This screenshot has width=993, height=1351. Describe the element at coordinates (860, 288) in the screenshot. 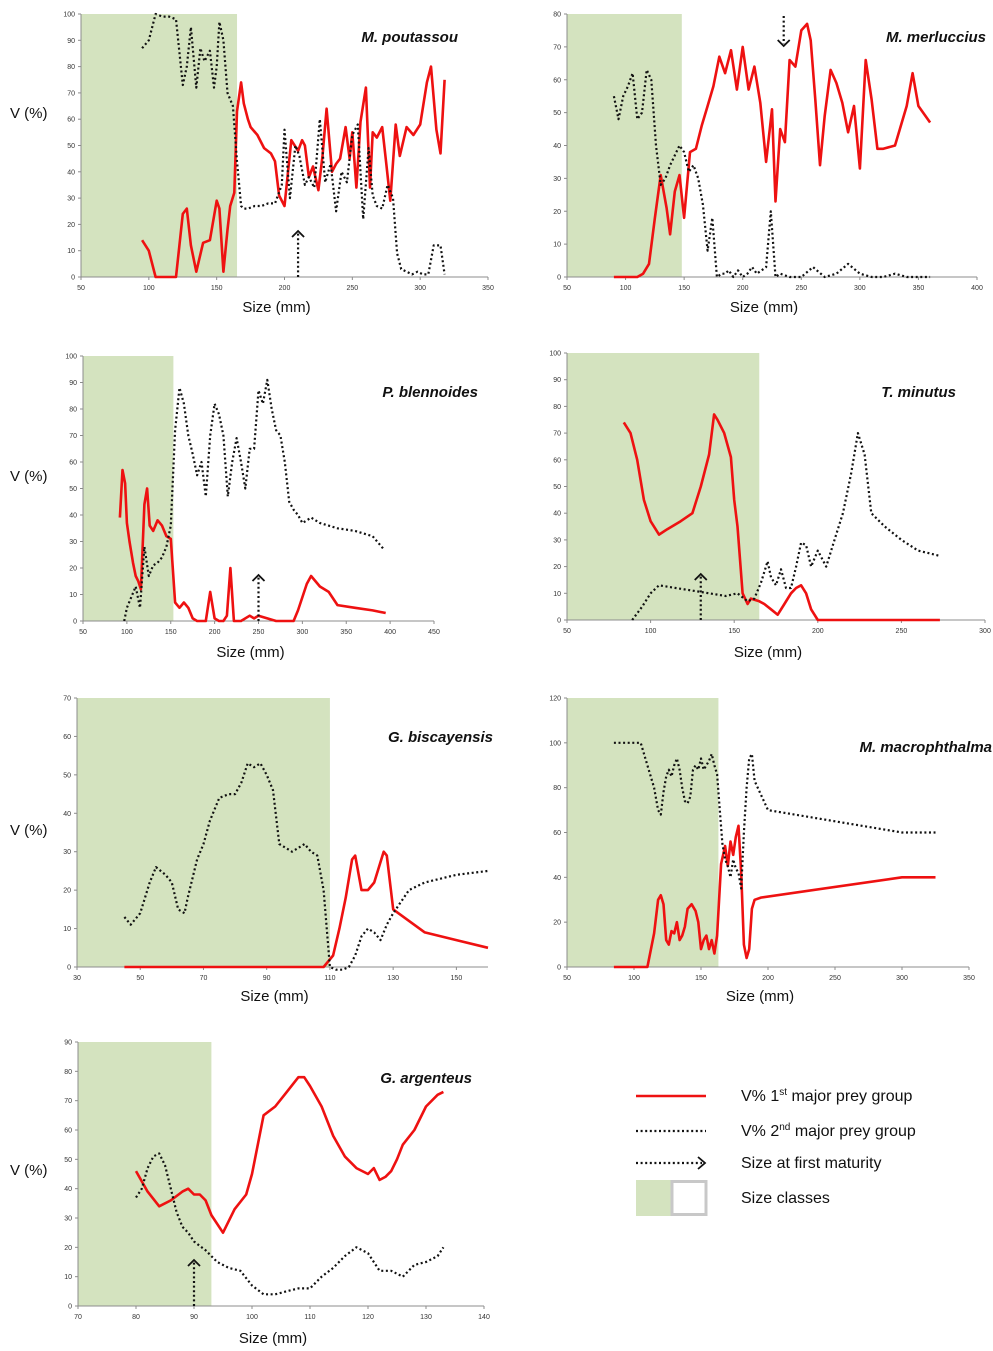

I see `x-tick-label: 300` at that location.